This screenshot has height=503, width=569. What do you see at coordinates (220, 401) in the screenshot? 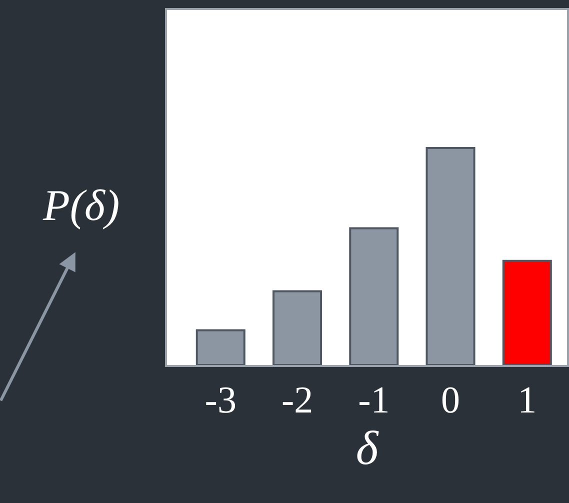
I see `x-tick-label: -3` at bounding box center [220, 401].